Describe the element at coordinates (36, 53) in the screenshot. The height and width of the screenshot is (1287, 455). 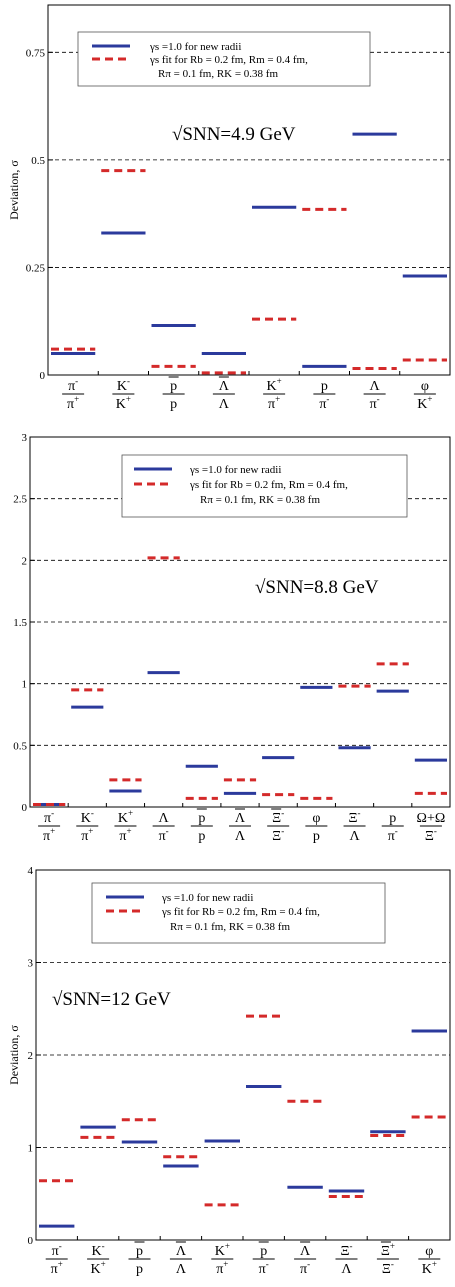
I see `y-tick-label: 0.75` at that location.